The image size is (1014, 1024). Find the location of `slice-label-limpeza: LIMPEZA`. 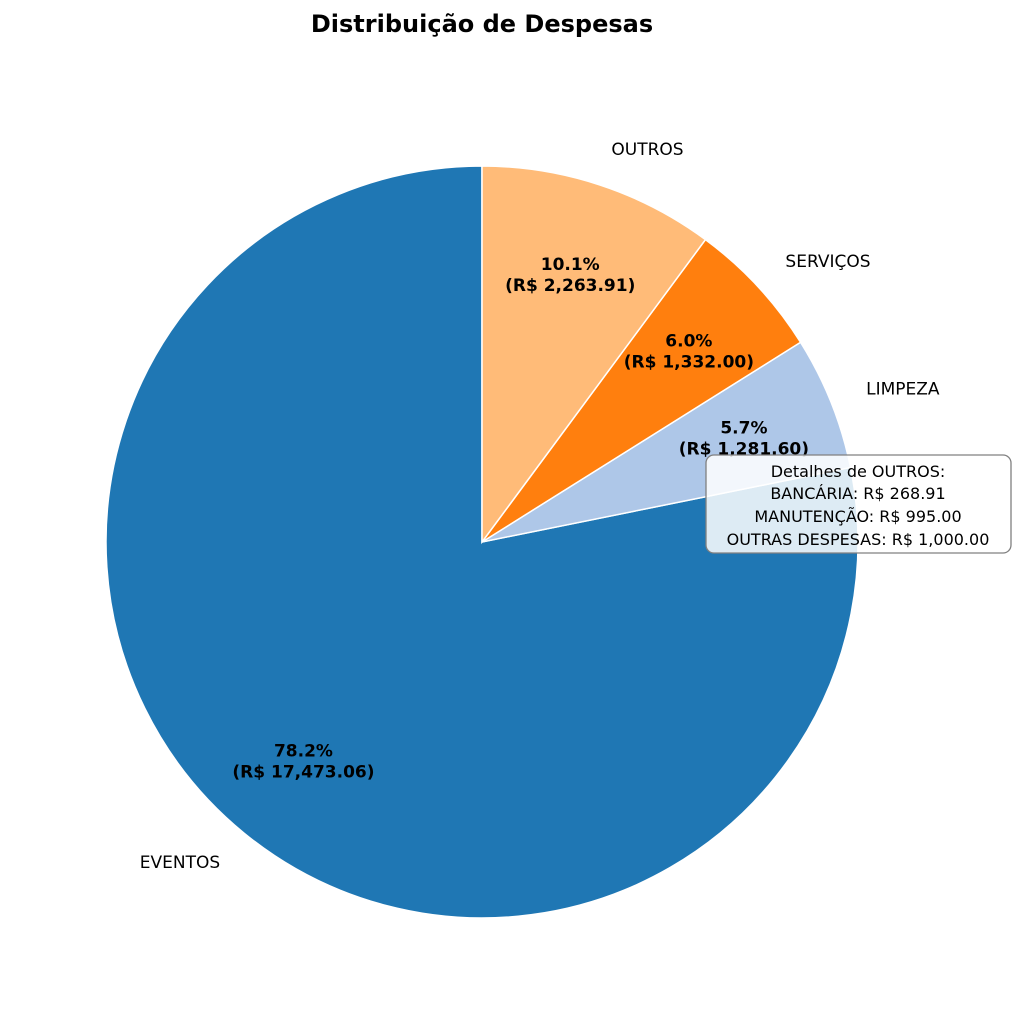

slice-label-limpeza: LIMPEZA is located at coordinates (903, 390).